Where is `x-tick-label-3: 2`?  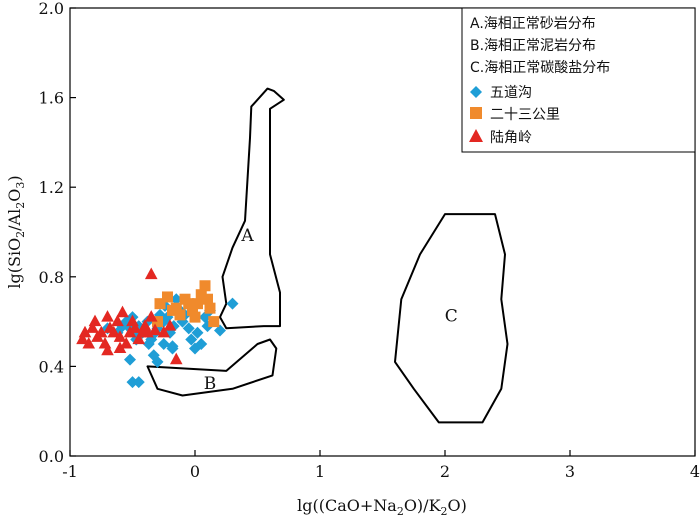
x-tick-label-3: 2 is located at coordinates (445, 471).